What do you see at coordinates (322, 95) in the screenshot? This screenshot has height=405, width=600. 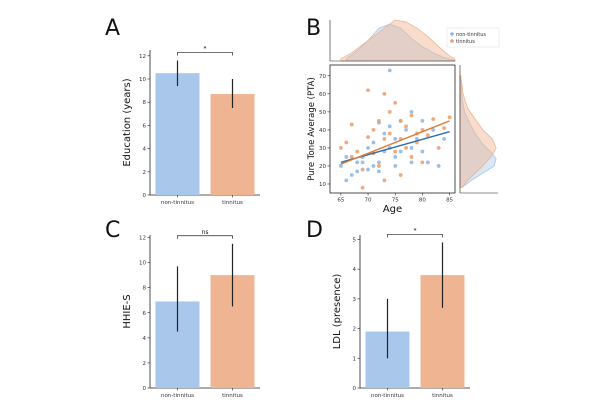 I see `chart-b-ytick-label: 60` at bounding box center [322, 95].